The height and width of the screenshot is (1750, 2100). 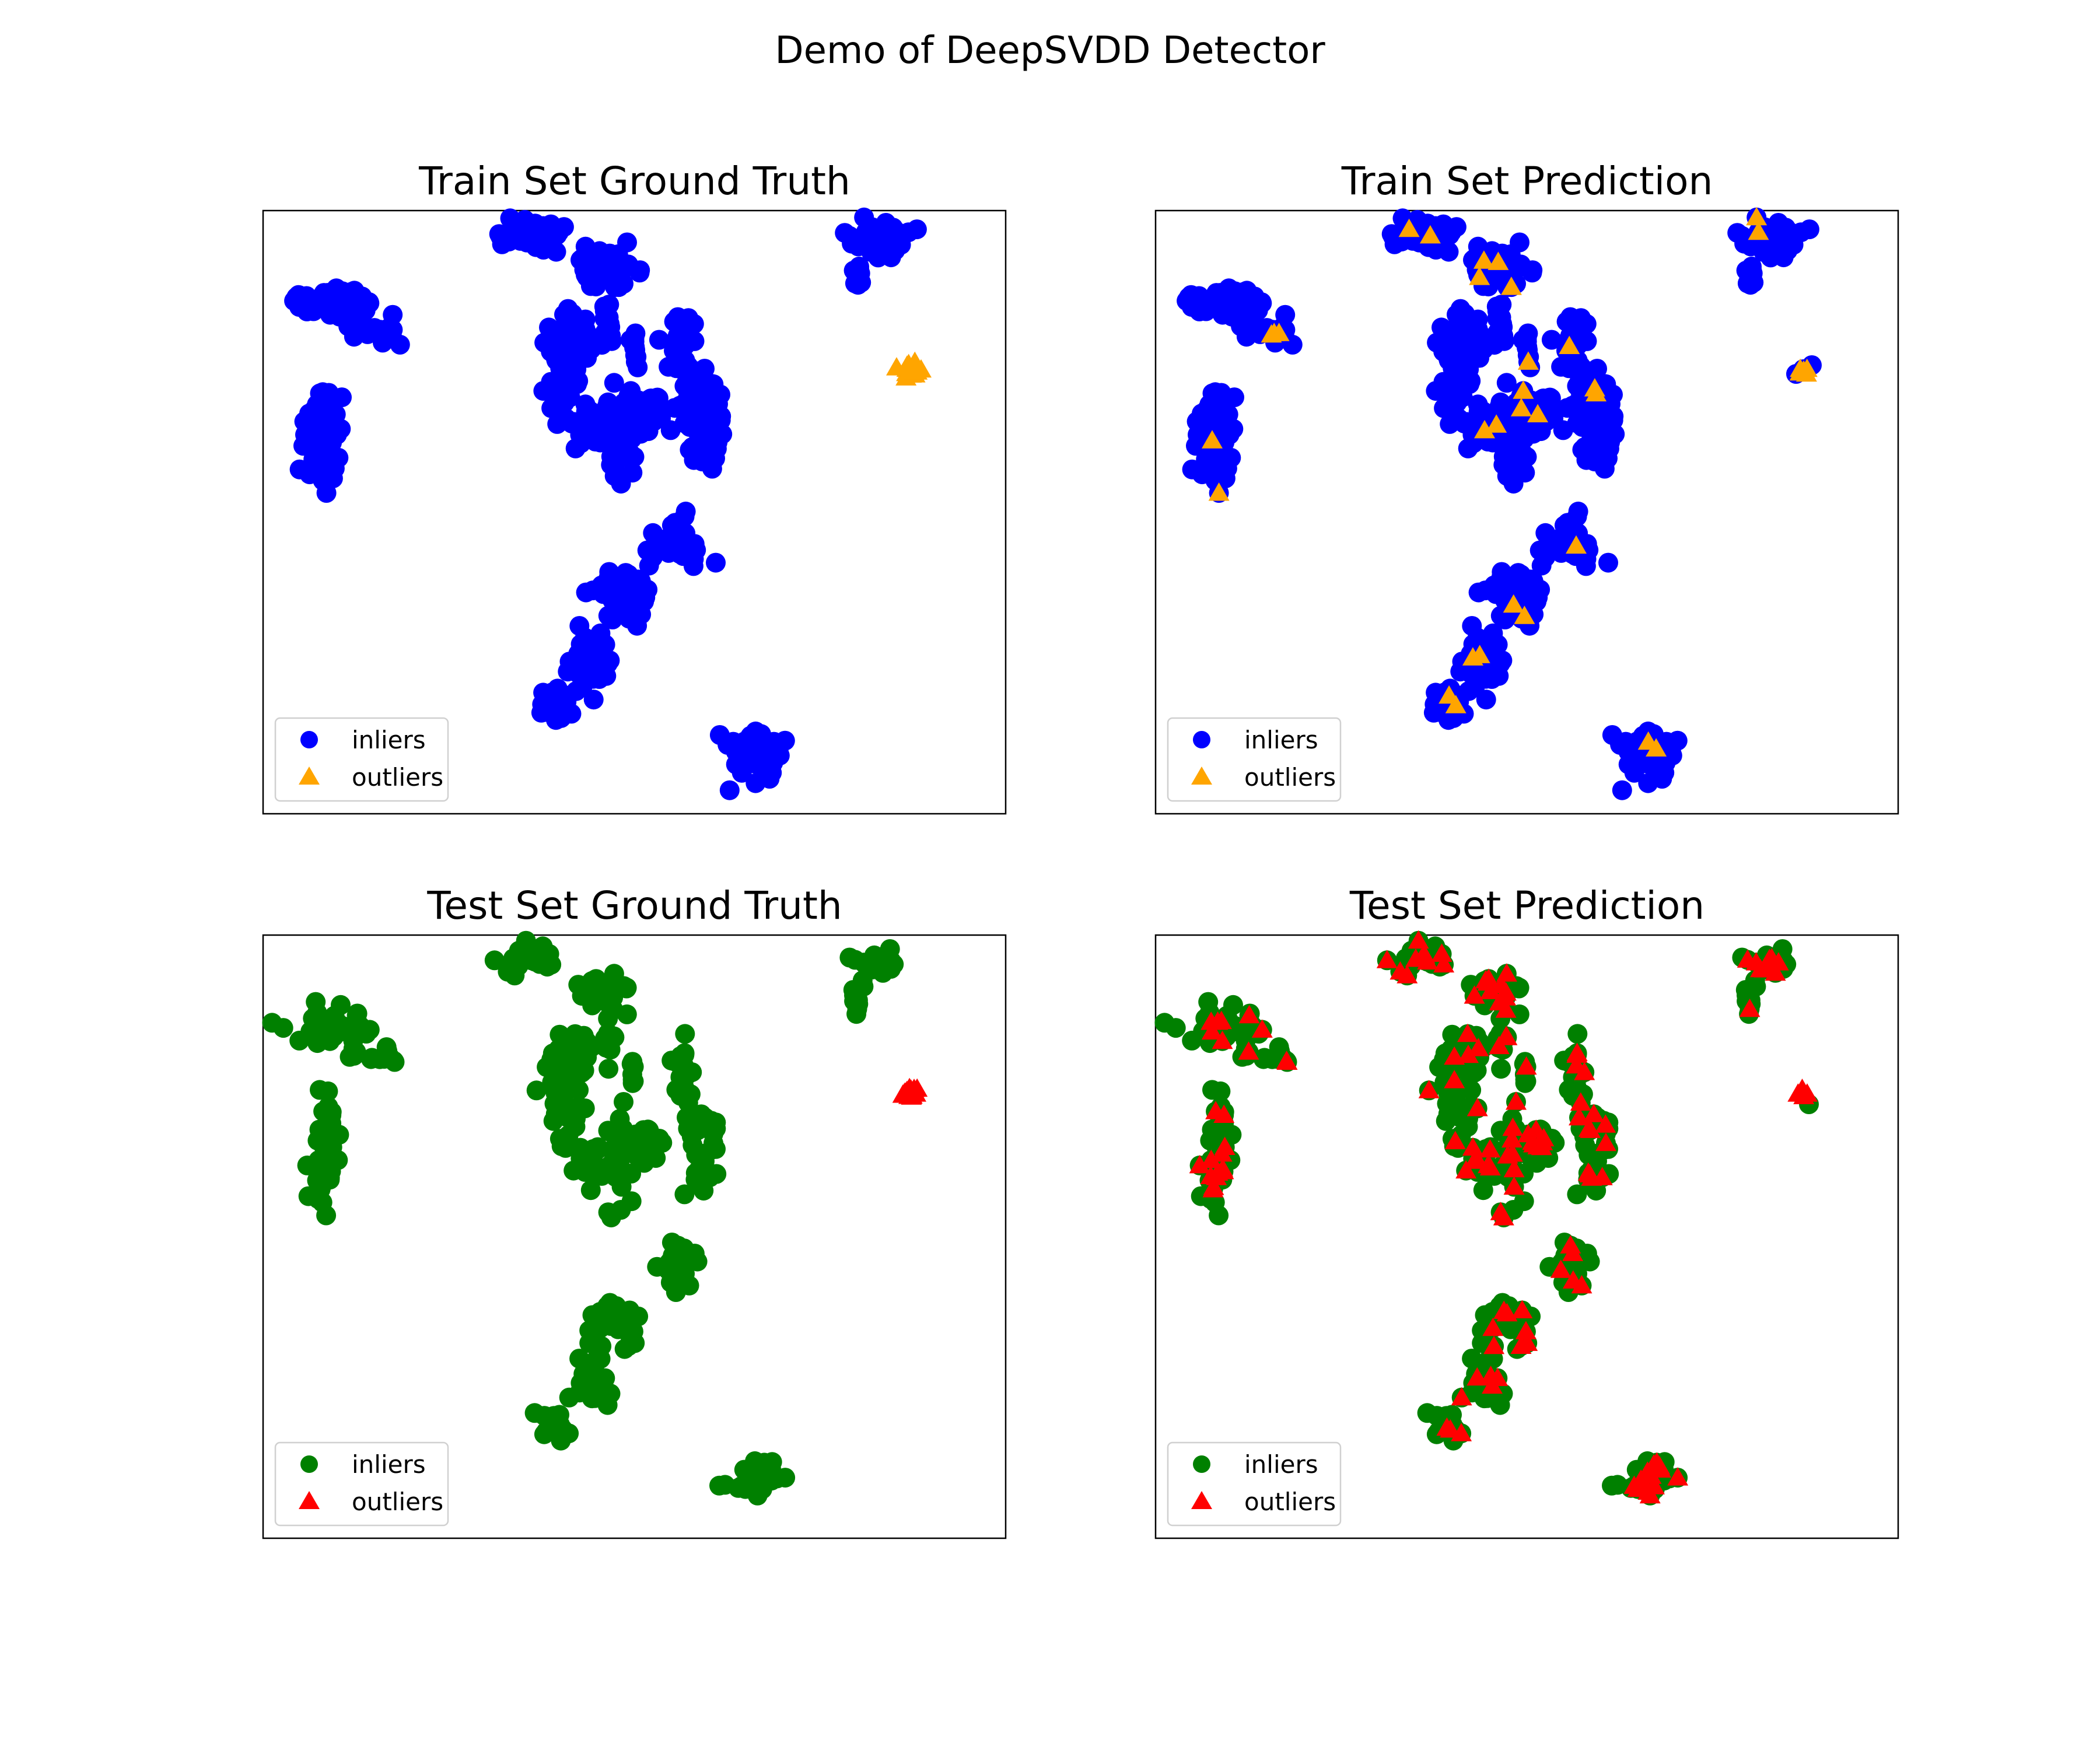 What do you see at coordinates (1526, 1211) in the screenshot?
I see `panel-test-prediction: Test Set Prediction inliers outliers` at bounding box center [1526, 1211].